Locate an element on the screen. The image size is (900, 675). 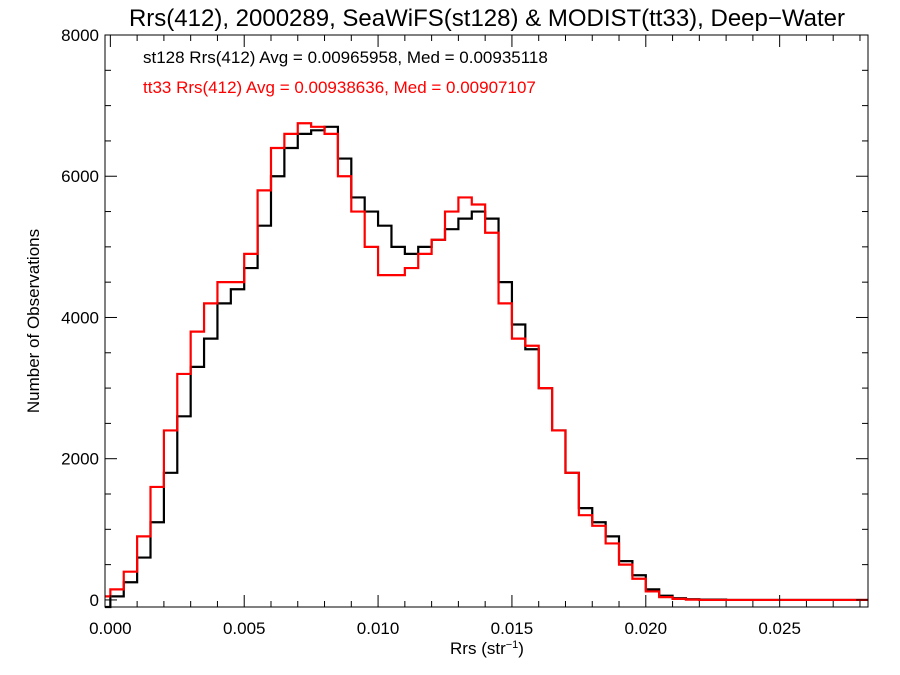
x-tick-label: 0.000 is located at coordinates (110, 628).